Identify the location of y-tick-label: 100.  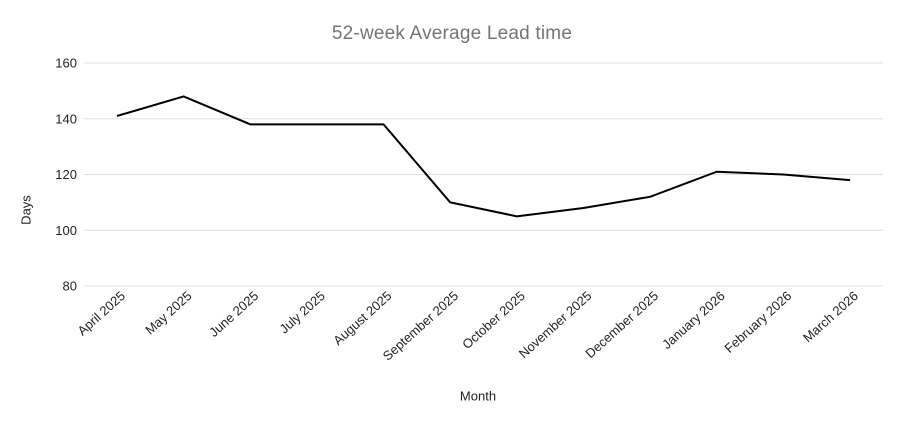
(66, 230).